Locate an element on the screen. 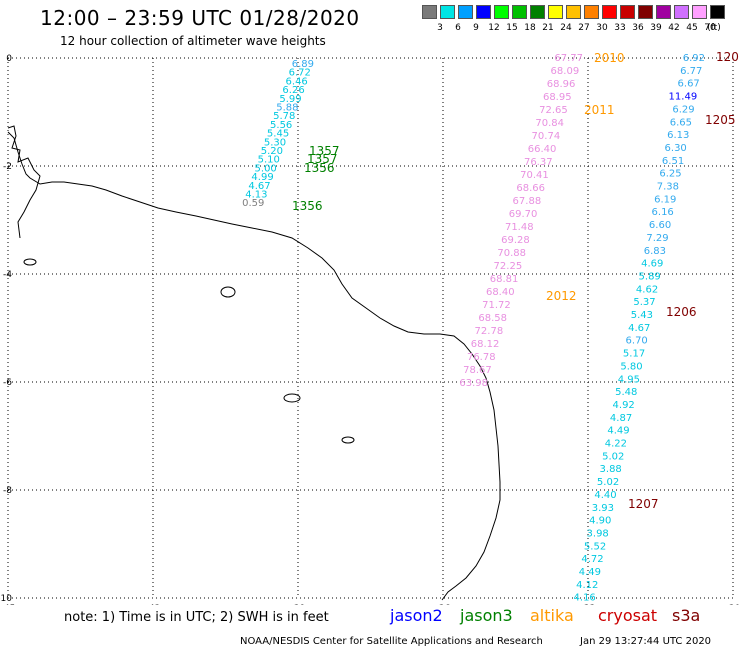 This screenshot has height=650, width=740. swh-value: 68.66 is located at coordinates (530, 188).